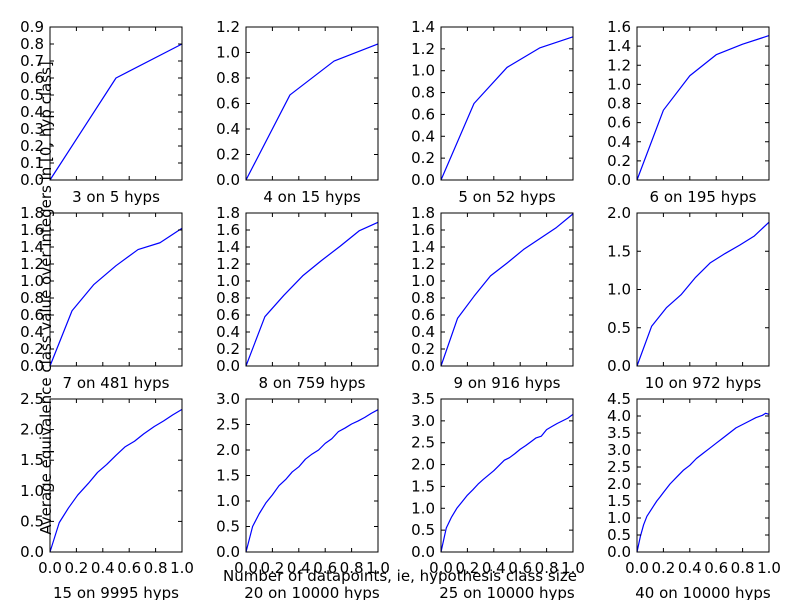 This screenshot has height=600, width=800. Describe the element at coordinates (703, 383) in the screenshot. I see `subplot-title: 10 on 972 hyps` at that location.